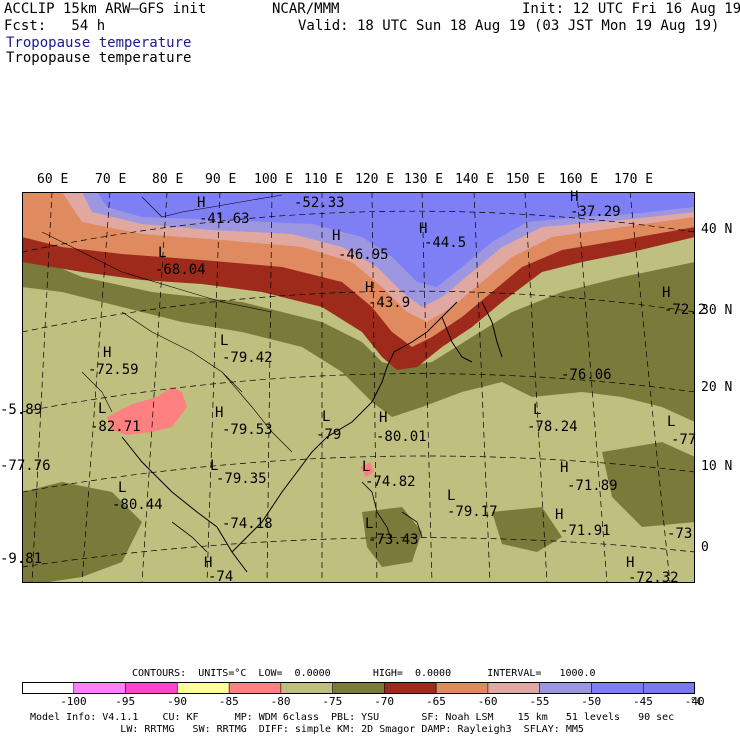 Image resolution: width=740 pixels, height=740 pixels. What do you see at coordinates (25, 466) in the screenshot?
I see `center-value: -77.76` at bounding box center [25, 466].